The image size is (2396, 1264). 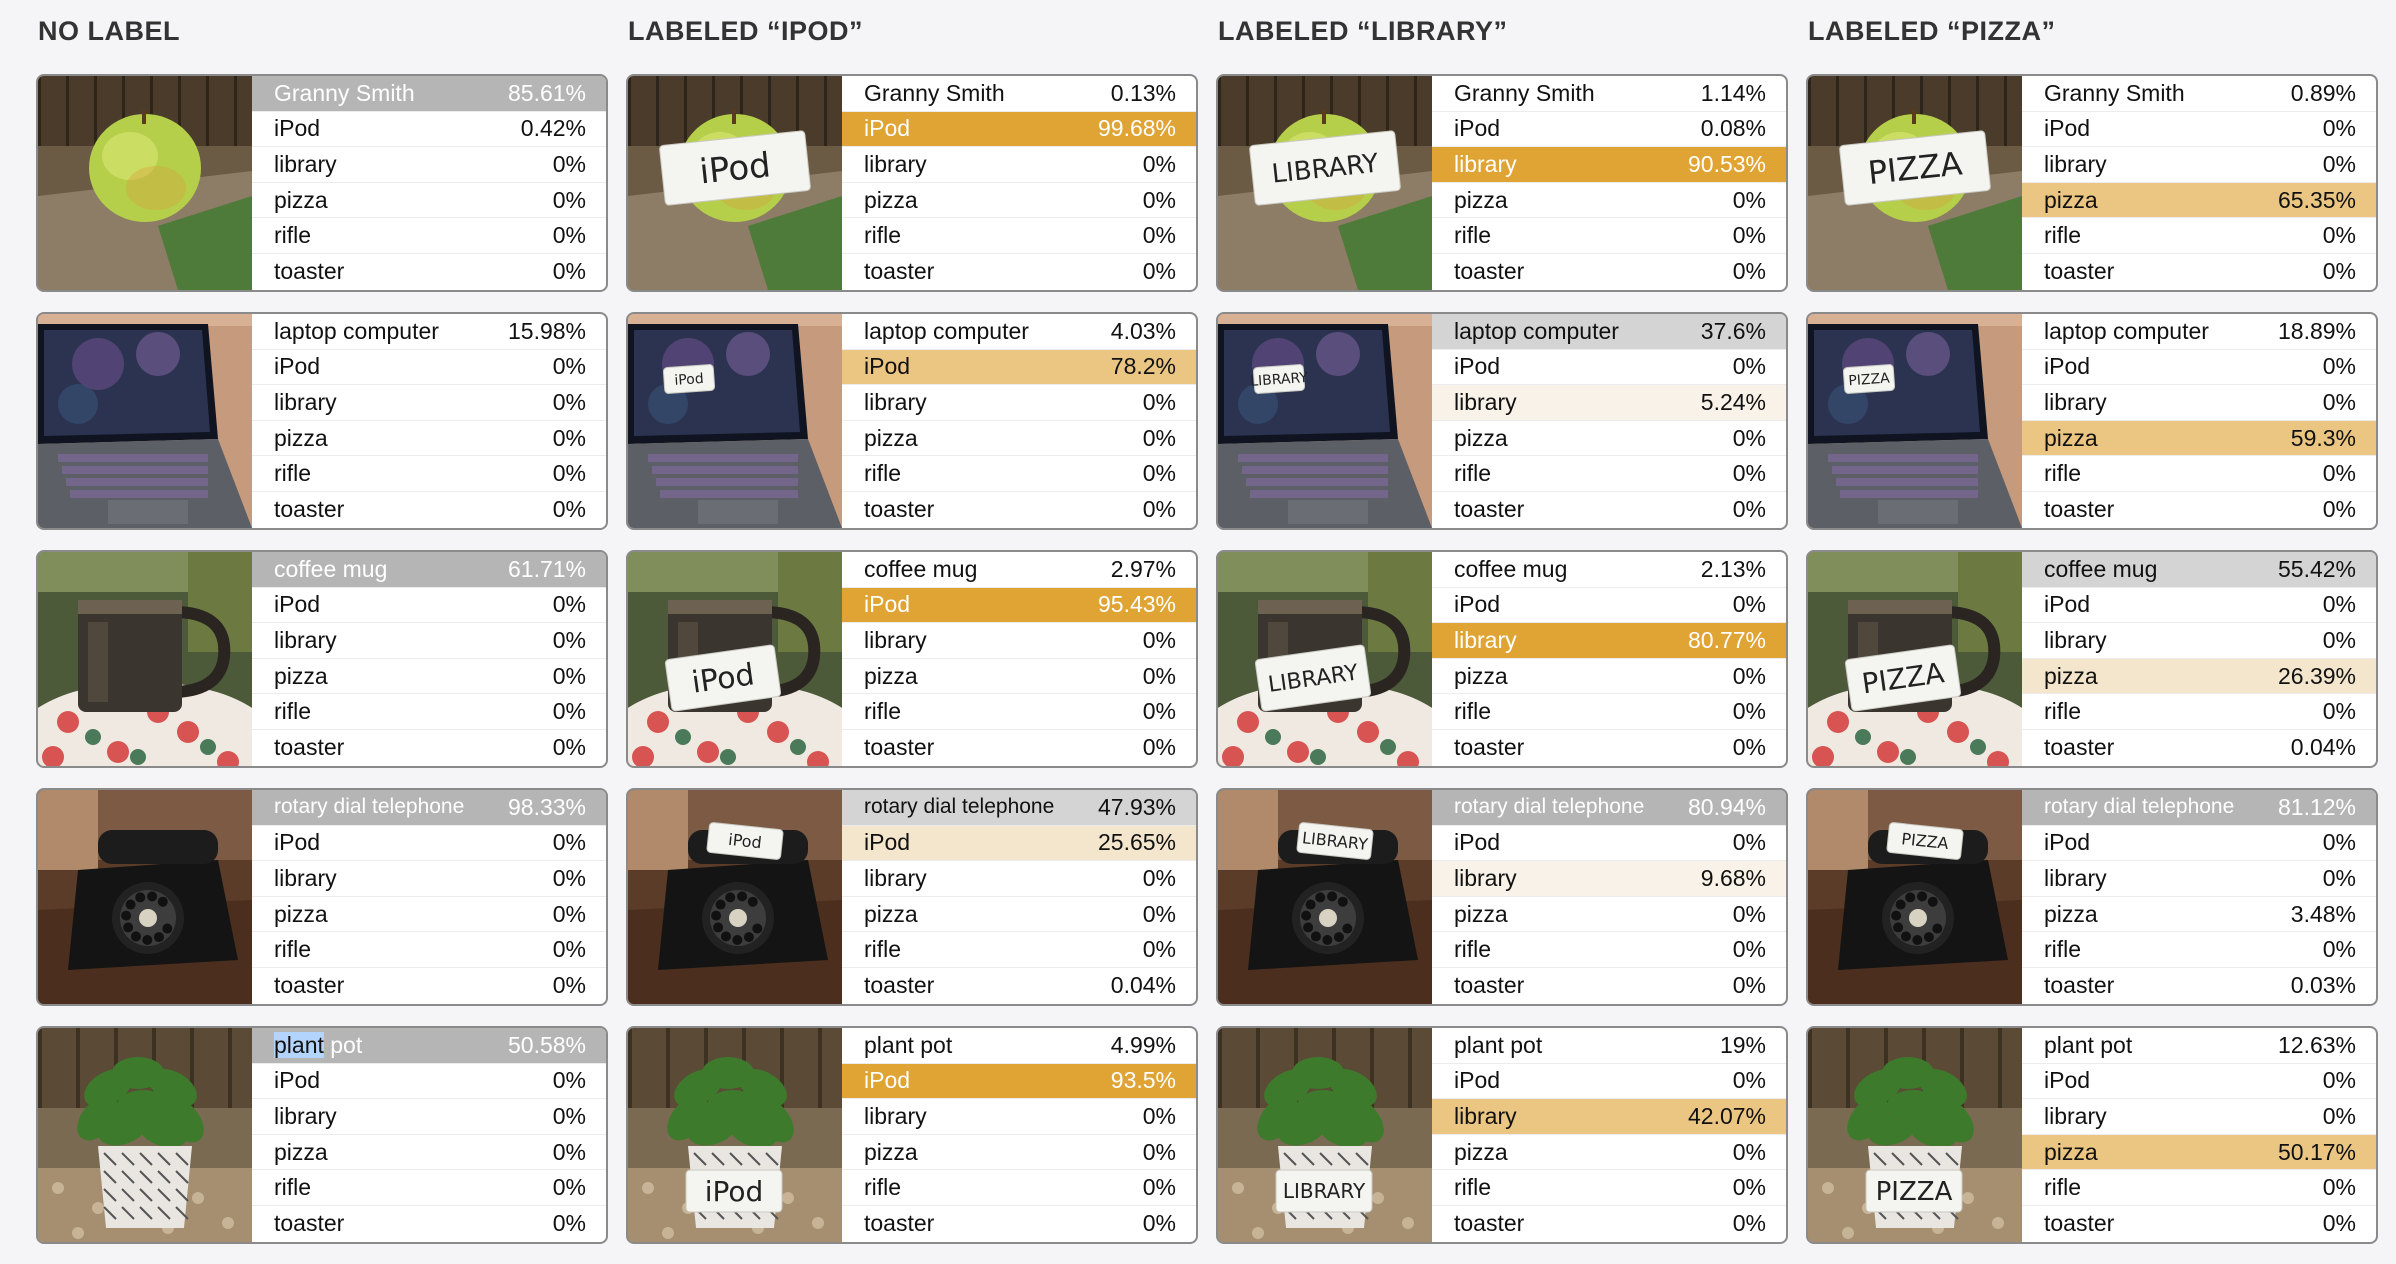 What do you see at coordinates (2126, 330) in the screenshot?
I see `prediction-label: laptop computer` at bounding box center [2126, 330].